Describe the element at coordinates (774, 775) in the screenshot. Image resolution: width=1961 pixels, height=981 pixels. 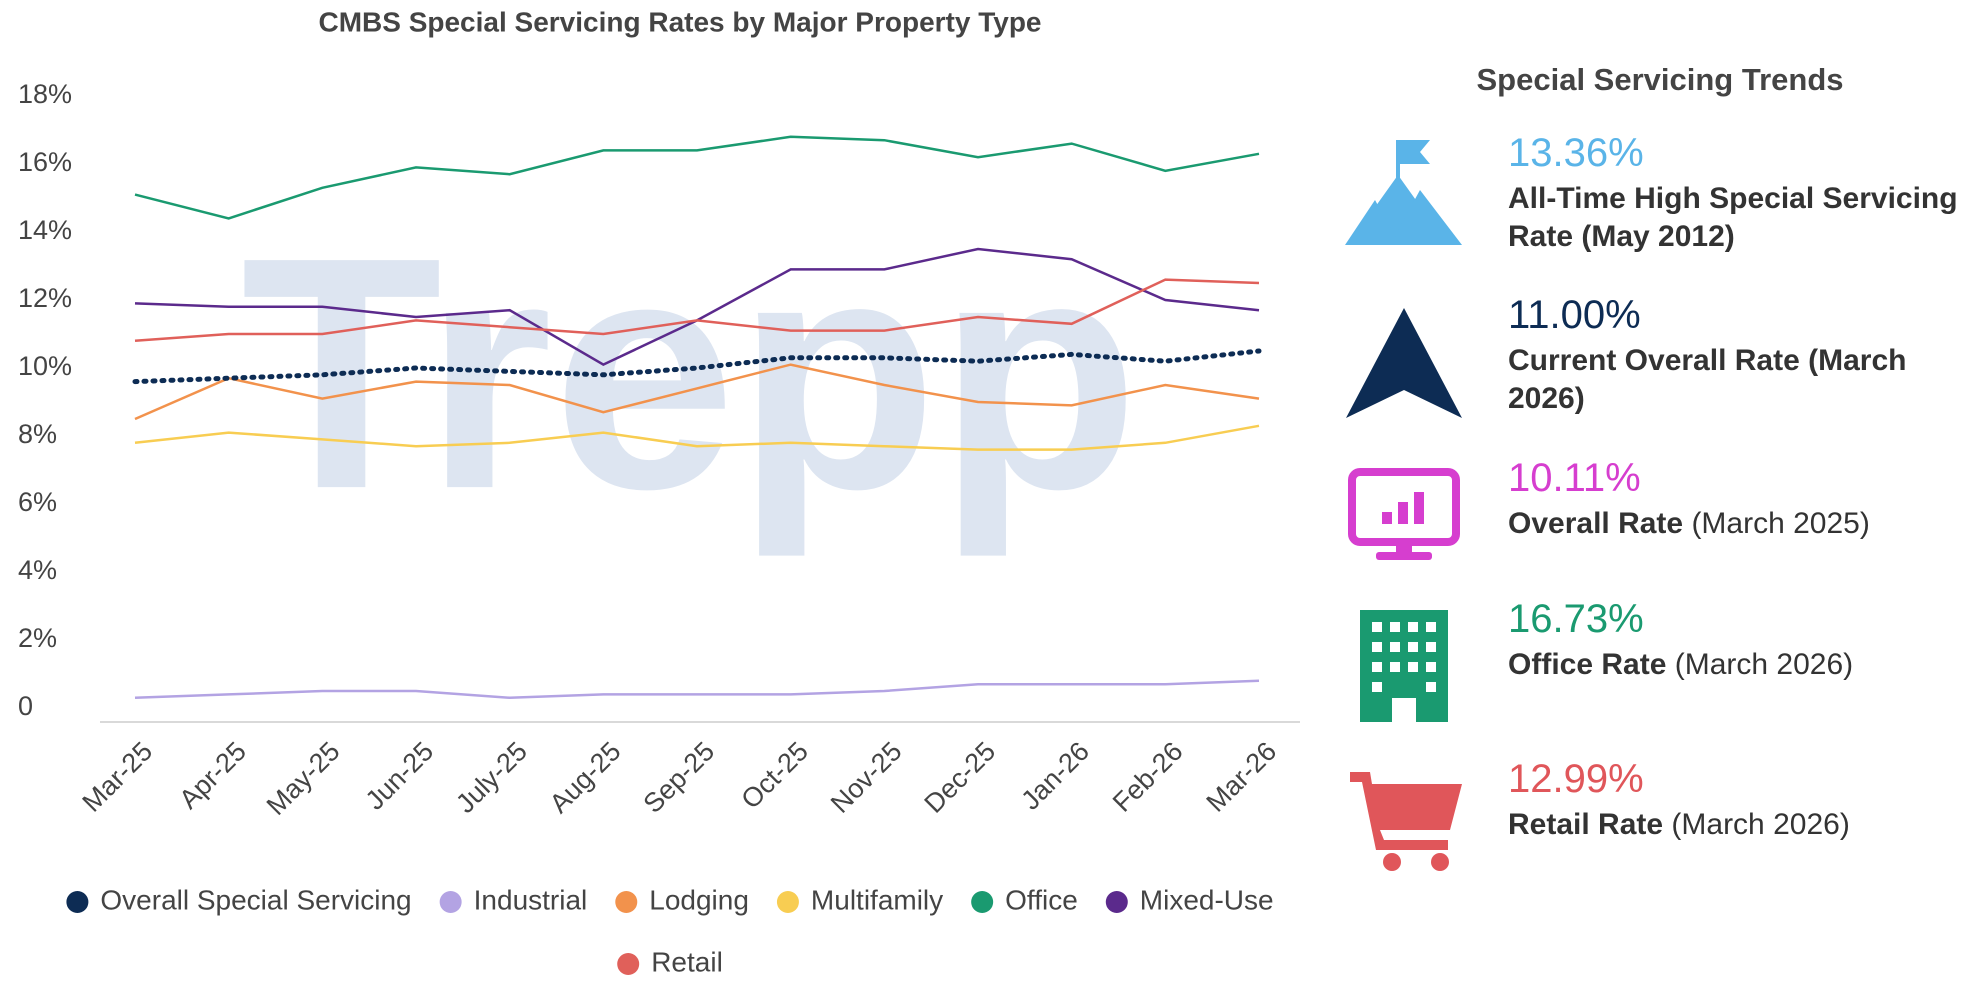
I see `x-tick-label: Oct-25` at that location.